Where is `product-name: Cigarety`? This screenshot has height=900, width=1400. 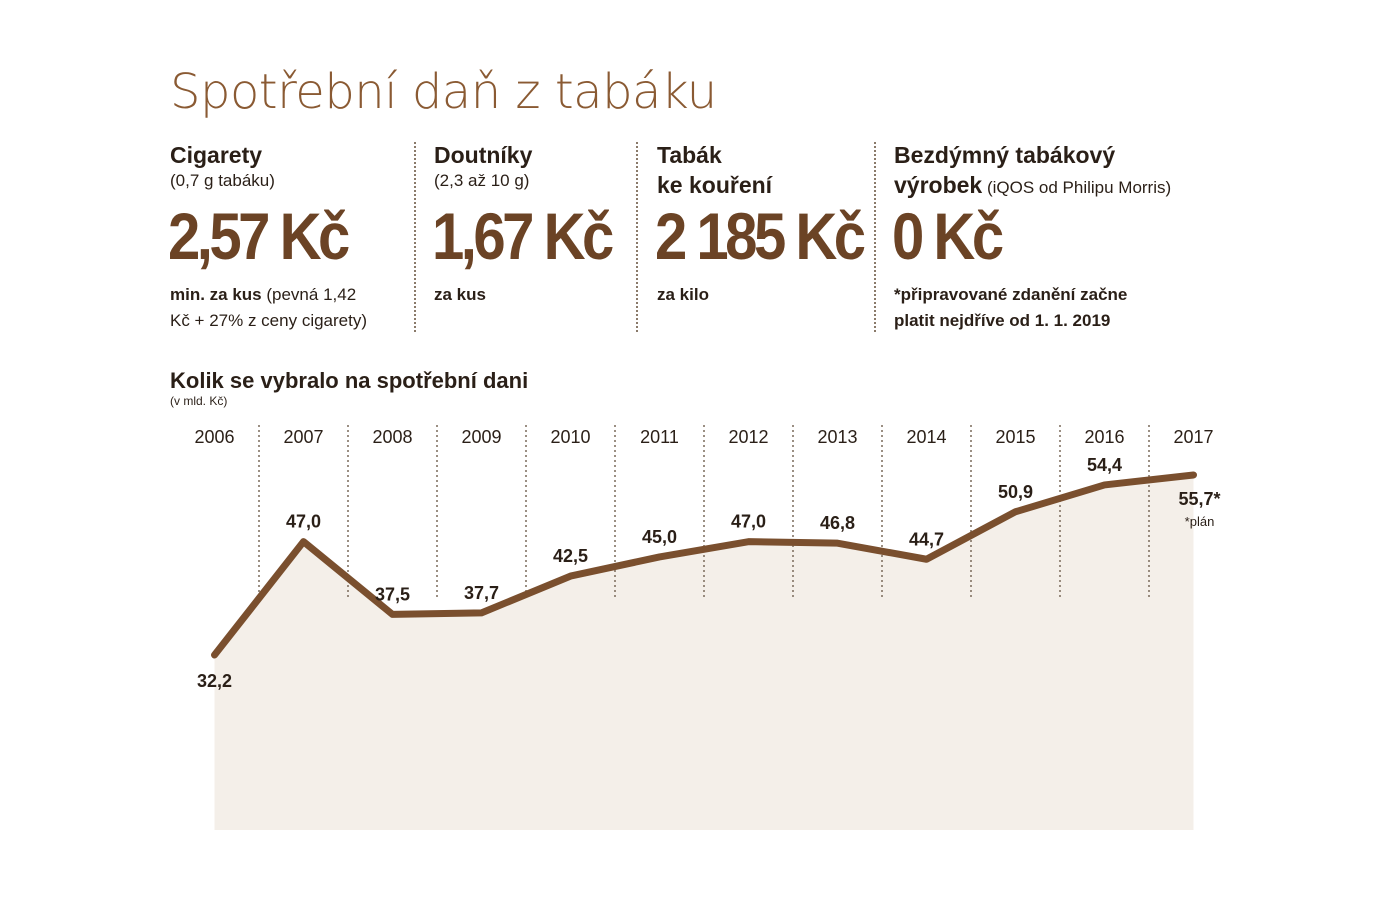
product-name: Cigarety is located at coordinates (216, 155).